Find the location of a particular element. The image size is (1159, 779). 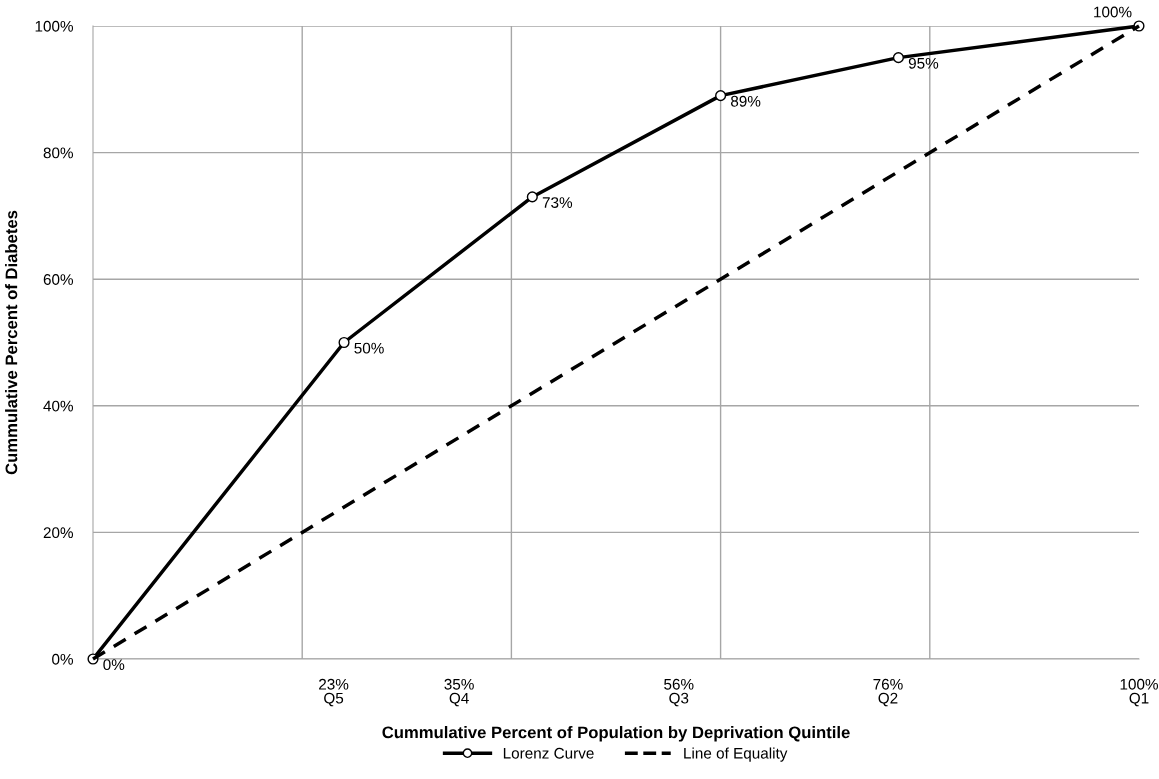

text: Q2 is located at coordinates (888, 699).